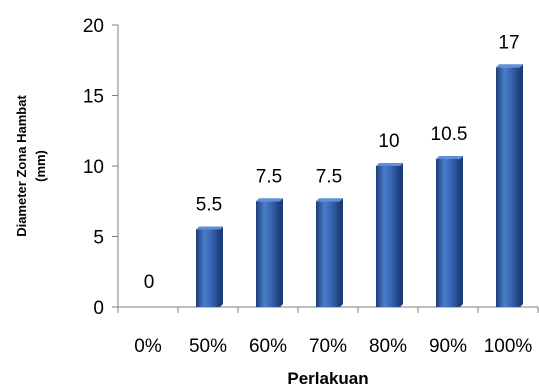  What do you see at coordinates (449, 134) in the screenshot?
I see `data-label: 10.5` at bounding box center [449, 134].